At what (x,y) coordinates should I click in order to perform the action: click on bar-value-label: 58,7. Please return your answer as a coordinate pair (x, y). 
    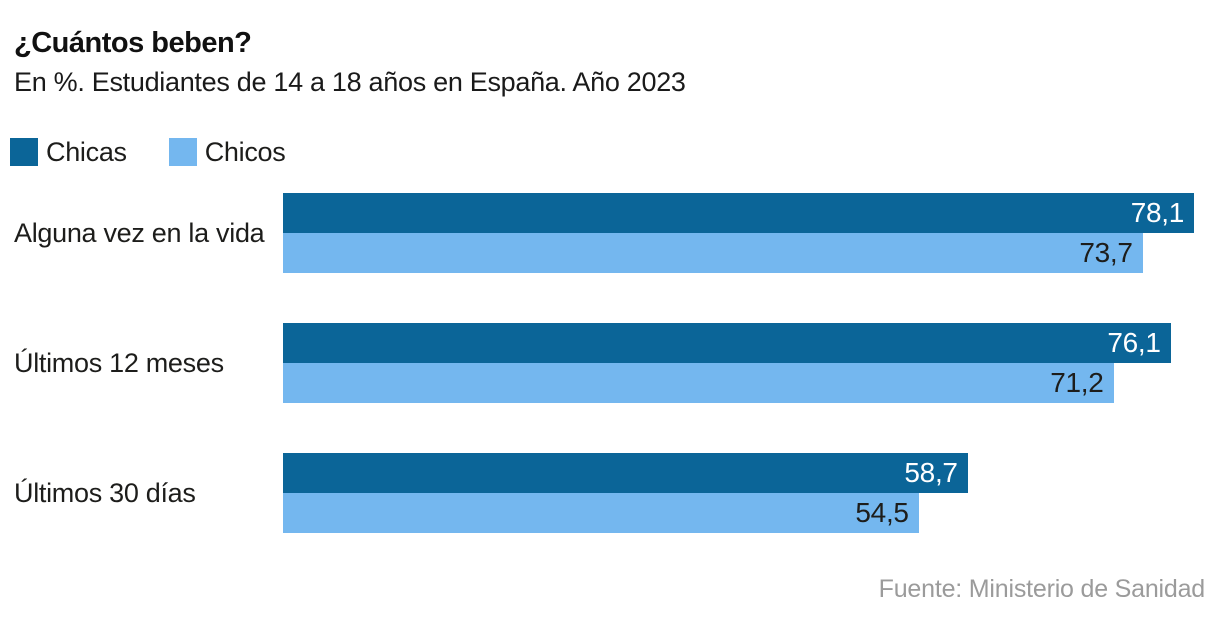
    Looking at the image, I should click on (931, 472).